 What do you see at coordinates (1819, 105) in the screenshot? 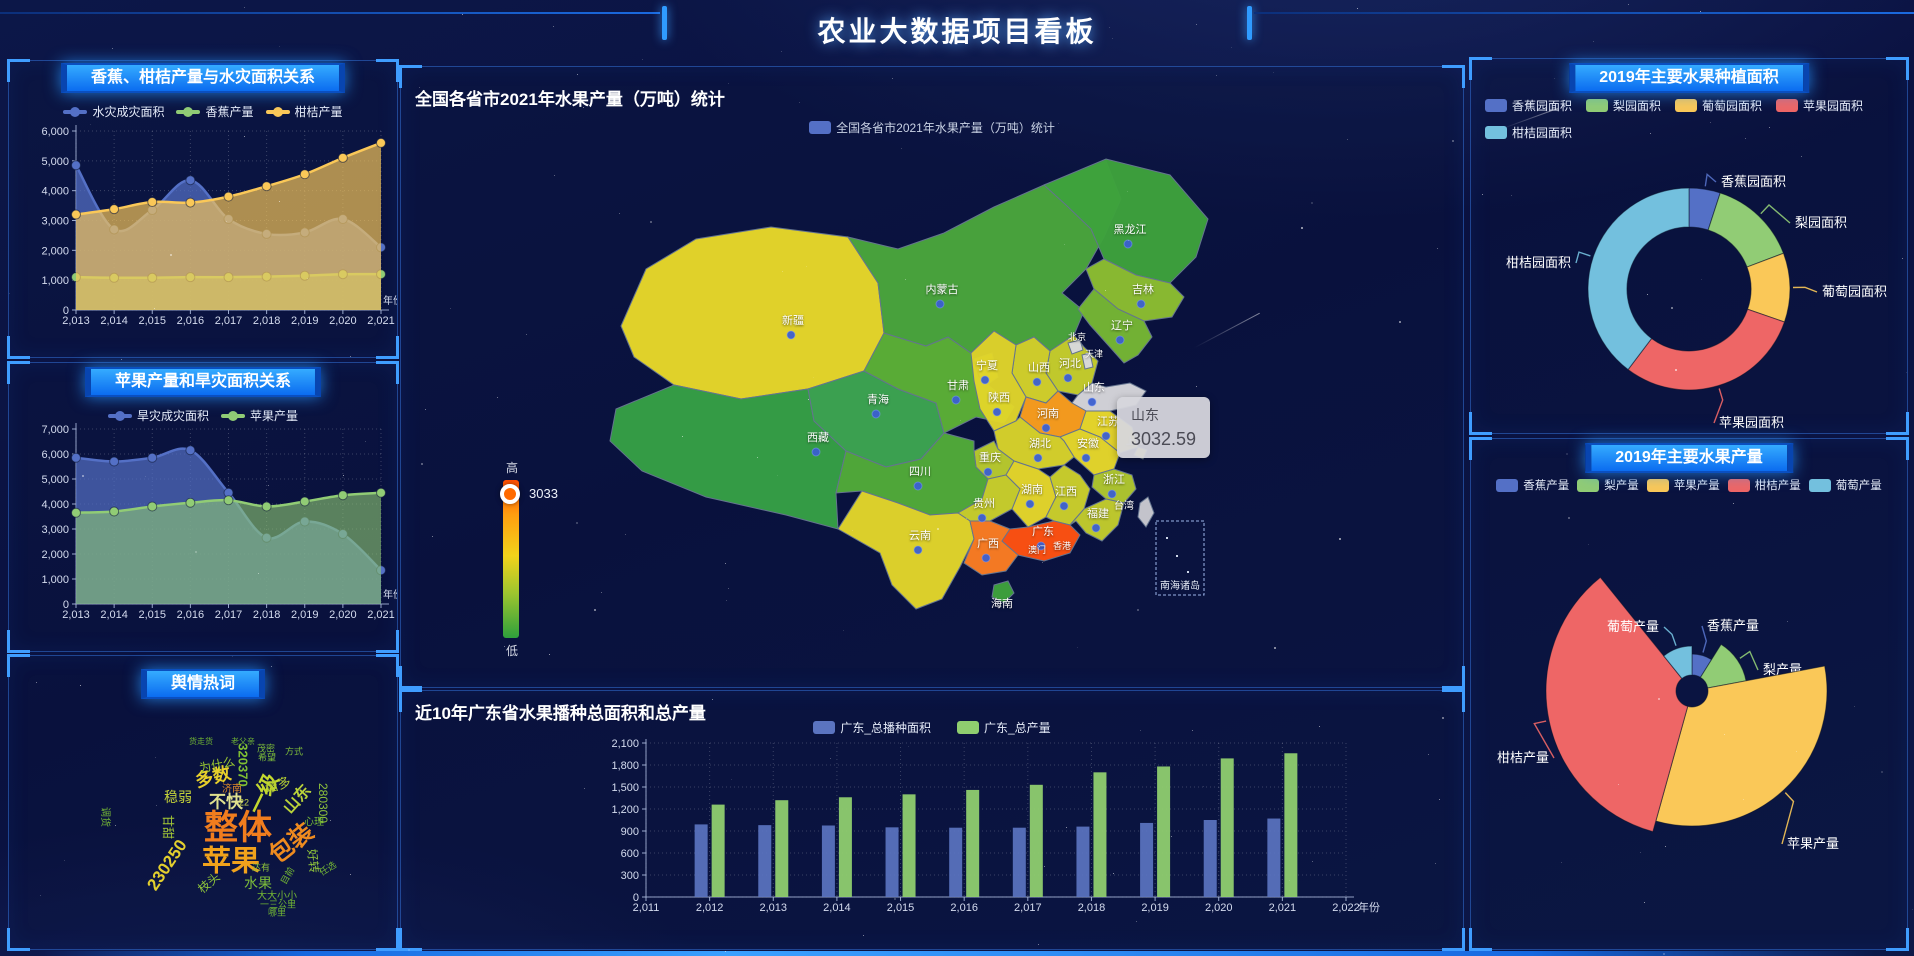
I see `legend-item-苹果园面积: 苹果园面积` at bounding box center [1819, 105].